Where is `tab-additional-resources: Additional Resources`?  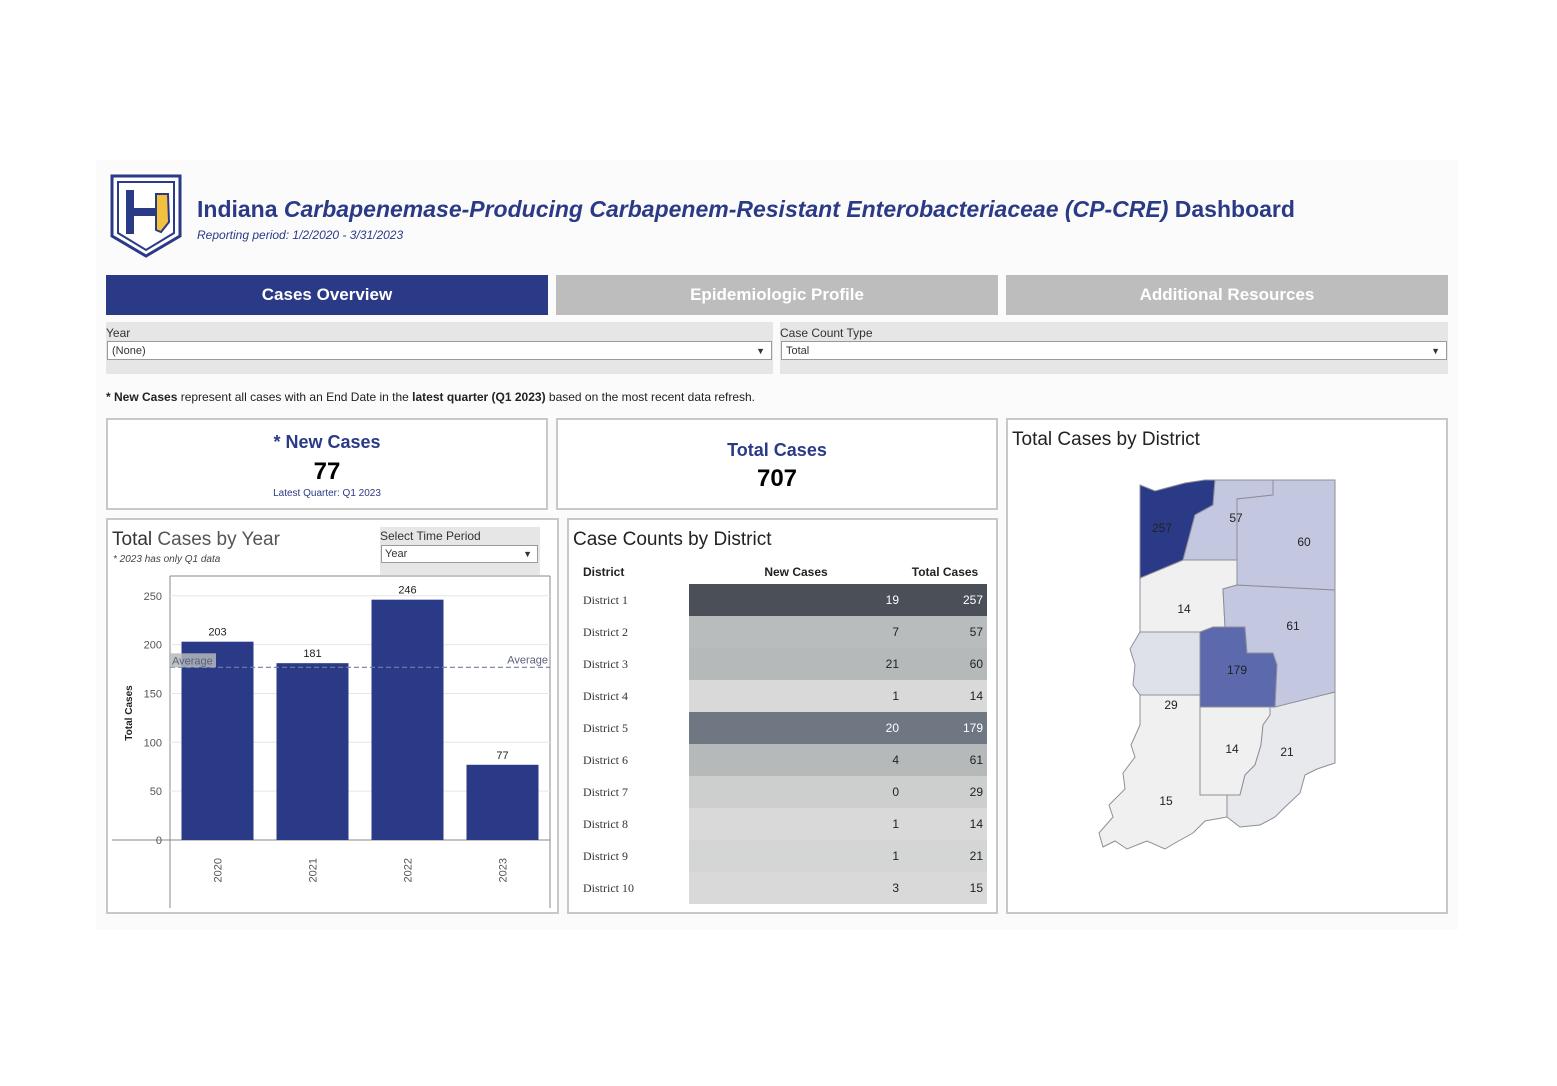 tab-additional-resources: Additional Resources is located at coordinates (1227, 295).